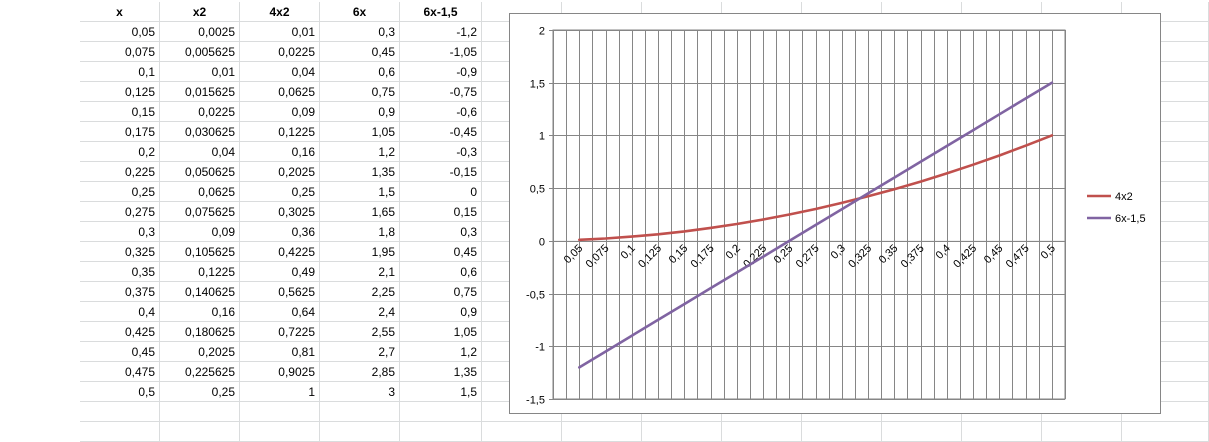 This screenshot has height=442, width=1209. What do you see at coordinates (280, 152) in the screenshot?
I see `table-cell: 0,16` at bounding box center [280, 152].